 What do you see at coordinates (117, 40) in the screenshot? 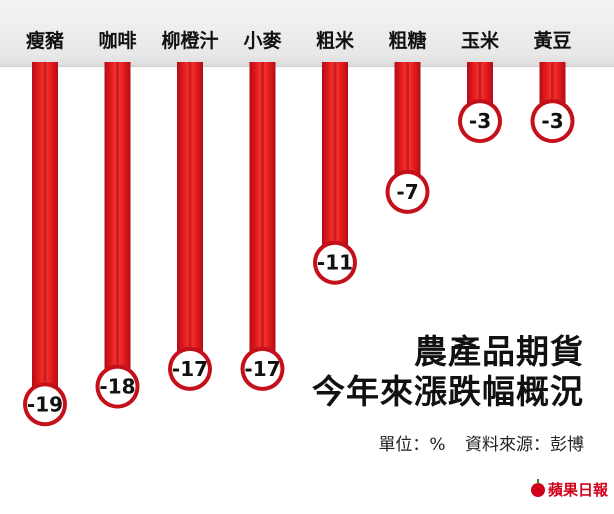
I see `category-label: 咖啡` at bounding box center [117, 40].